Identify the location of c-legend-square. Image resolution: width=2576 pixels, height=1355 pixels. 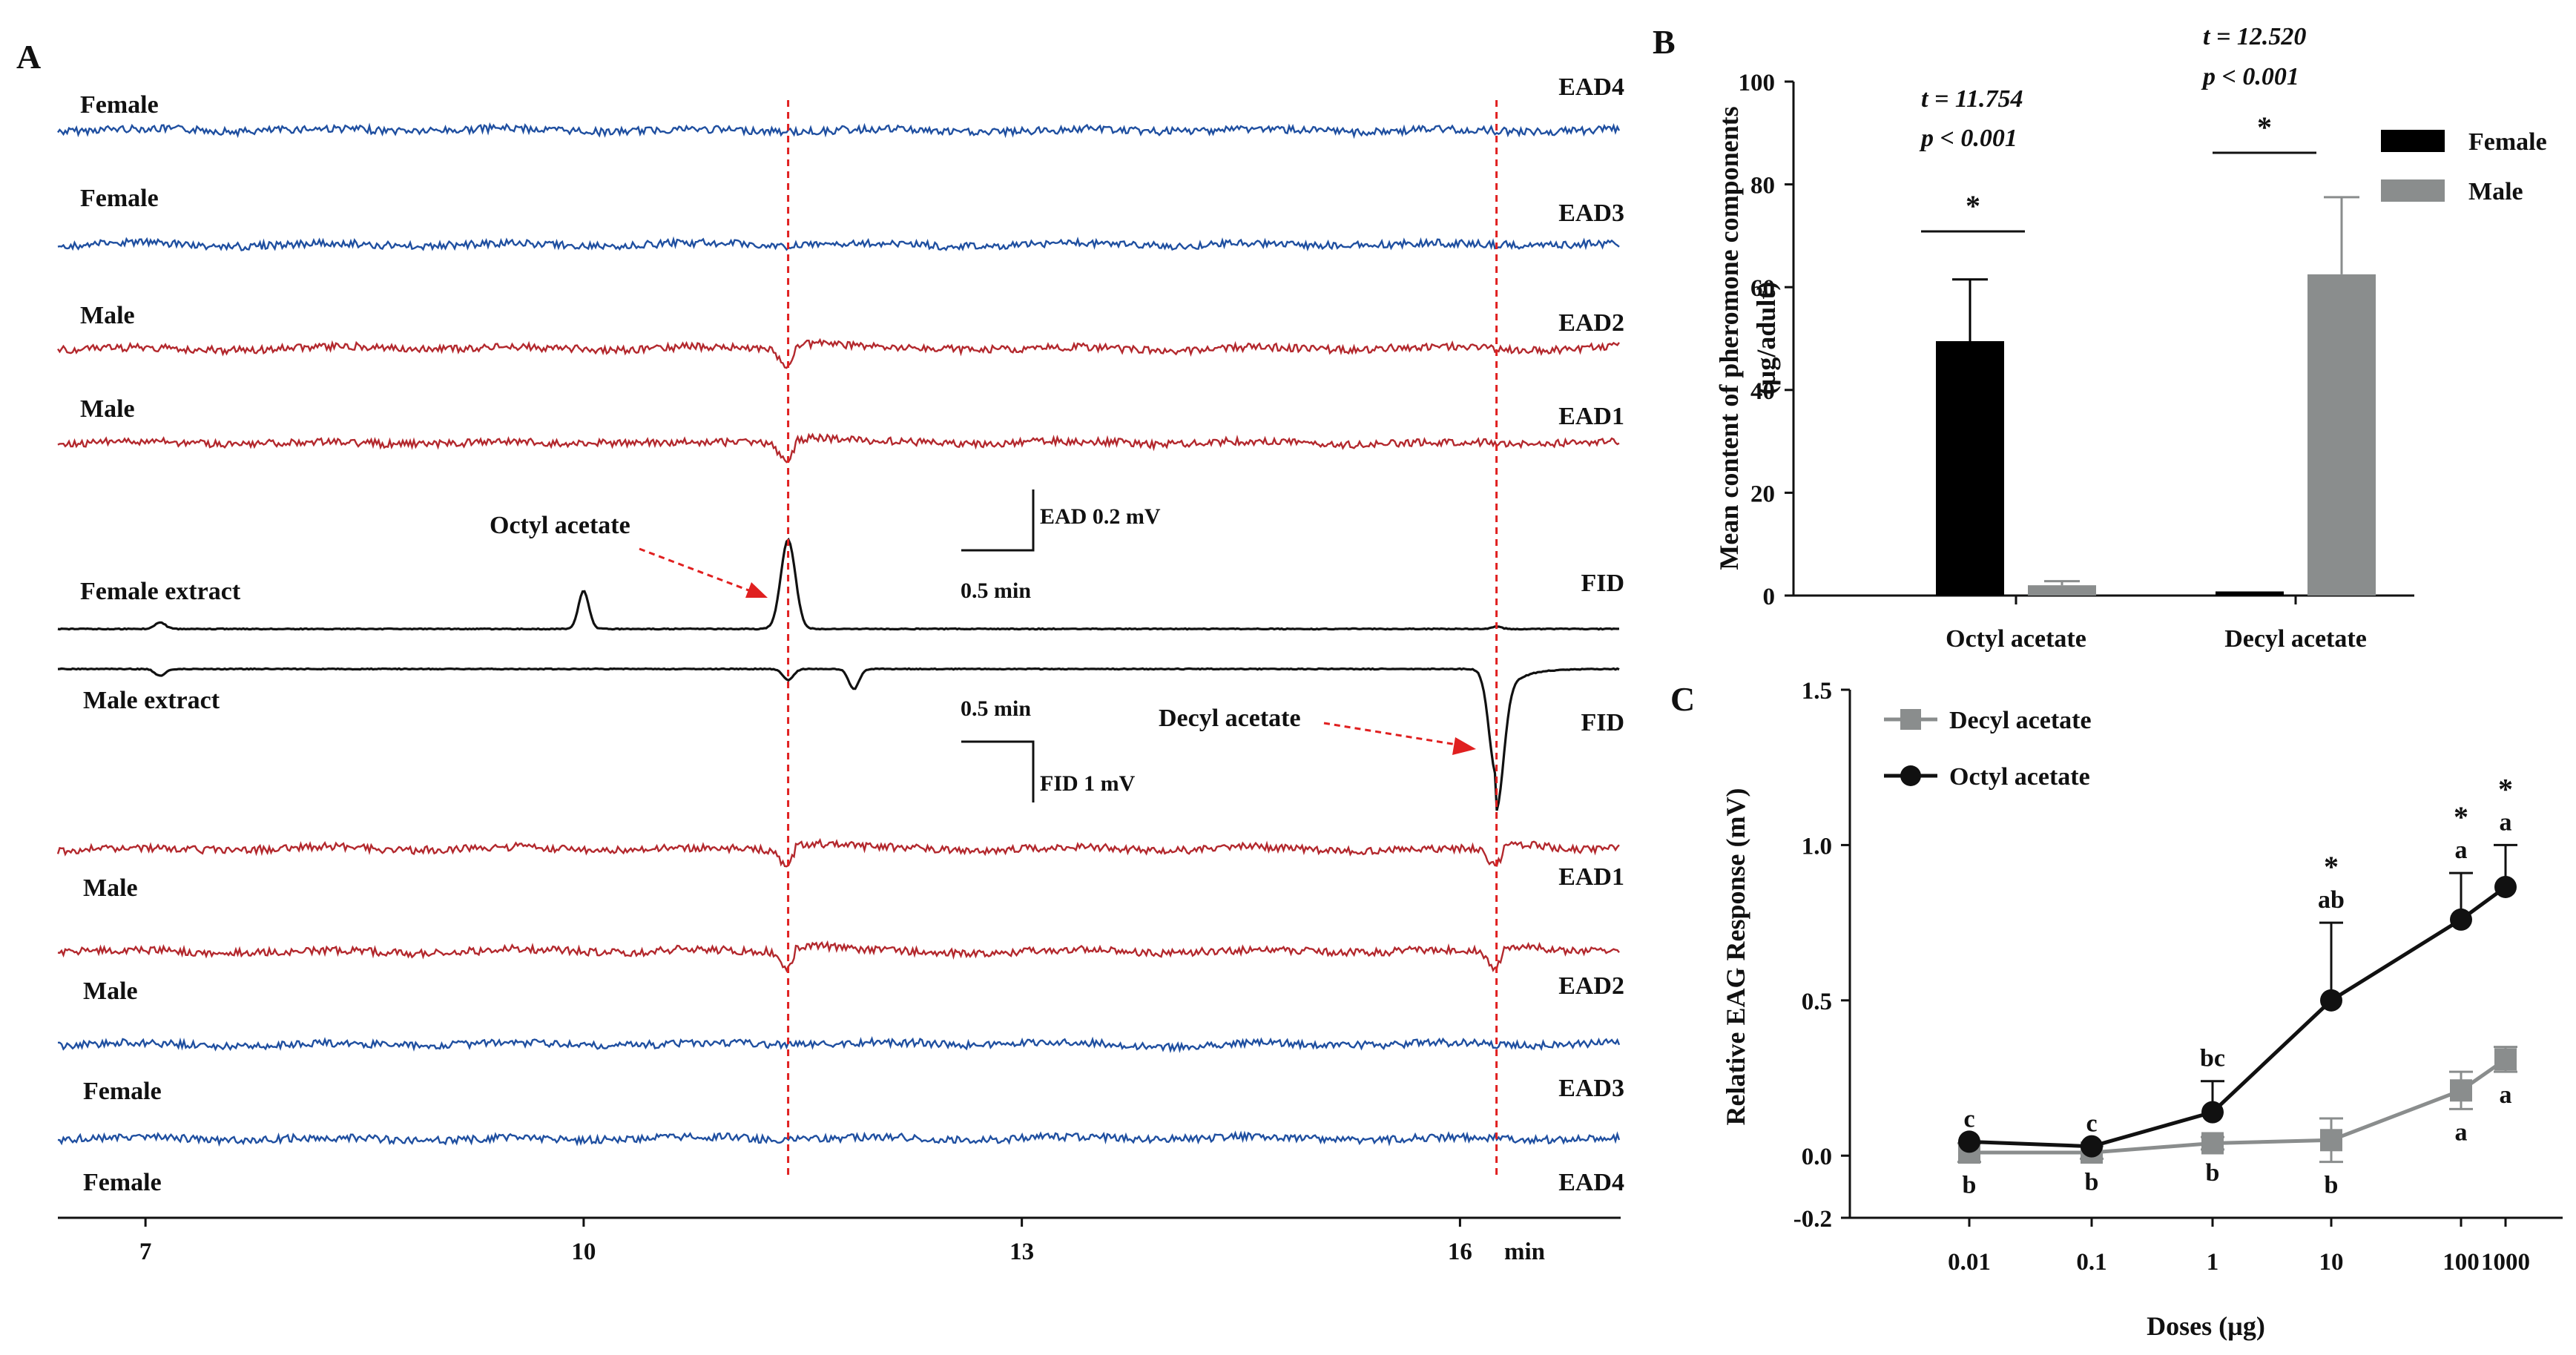
(1911, 719).